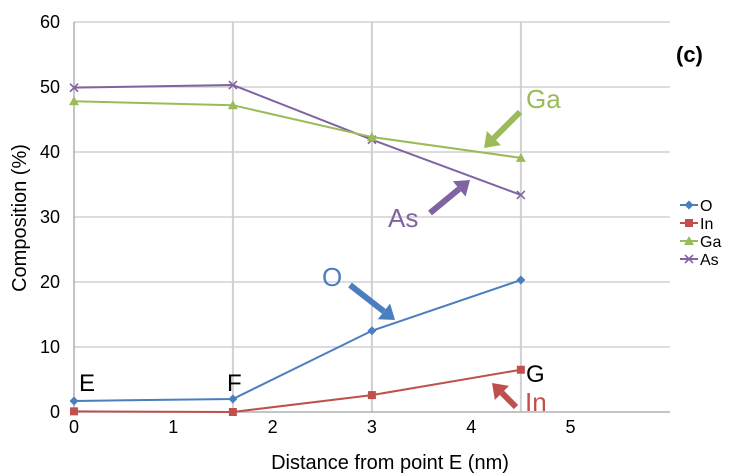 This screenshot has height=475, width=738. What do you see at coordinates (390, 463) in the screenshot?
I see `x-axis-label: Distance from point E (nm)` at bounding box center [390, 463].